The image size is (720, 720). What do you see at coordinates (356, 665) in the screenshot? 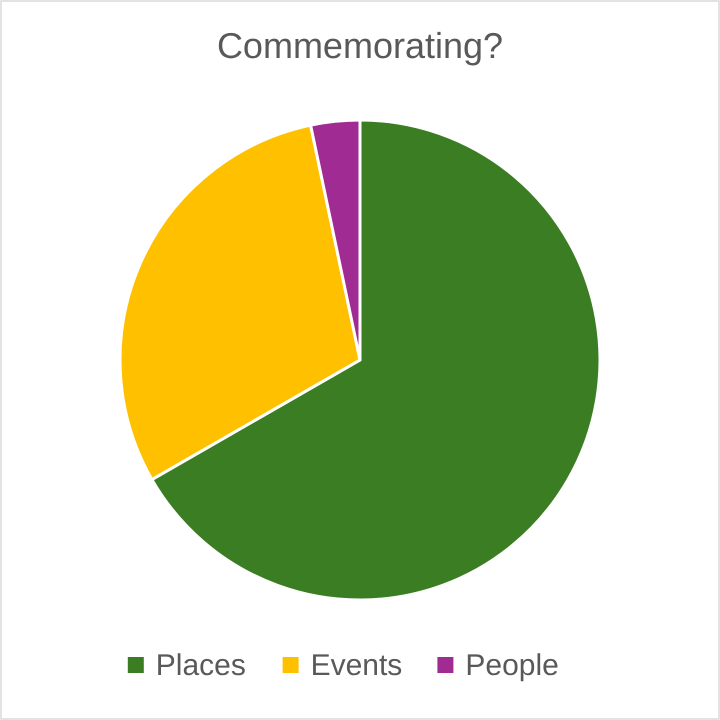
I see `legend-label: Events` at bounding box center [356, 665].